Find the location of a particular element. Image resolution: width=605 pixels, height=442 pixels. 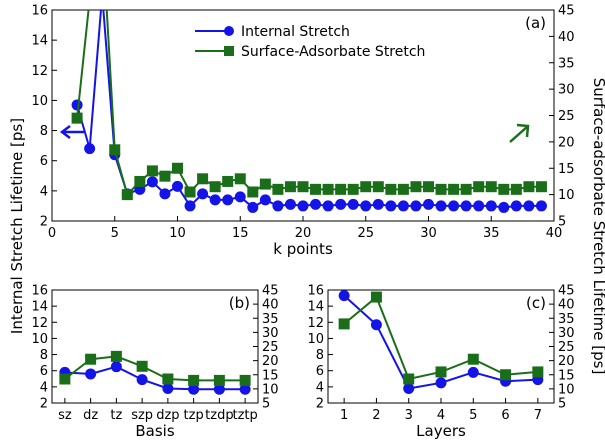

panel-label: (a) is located at coordinates (535, 23).